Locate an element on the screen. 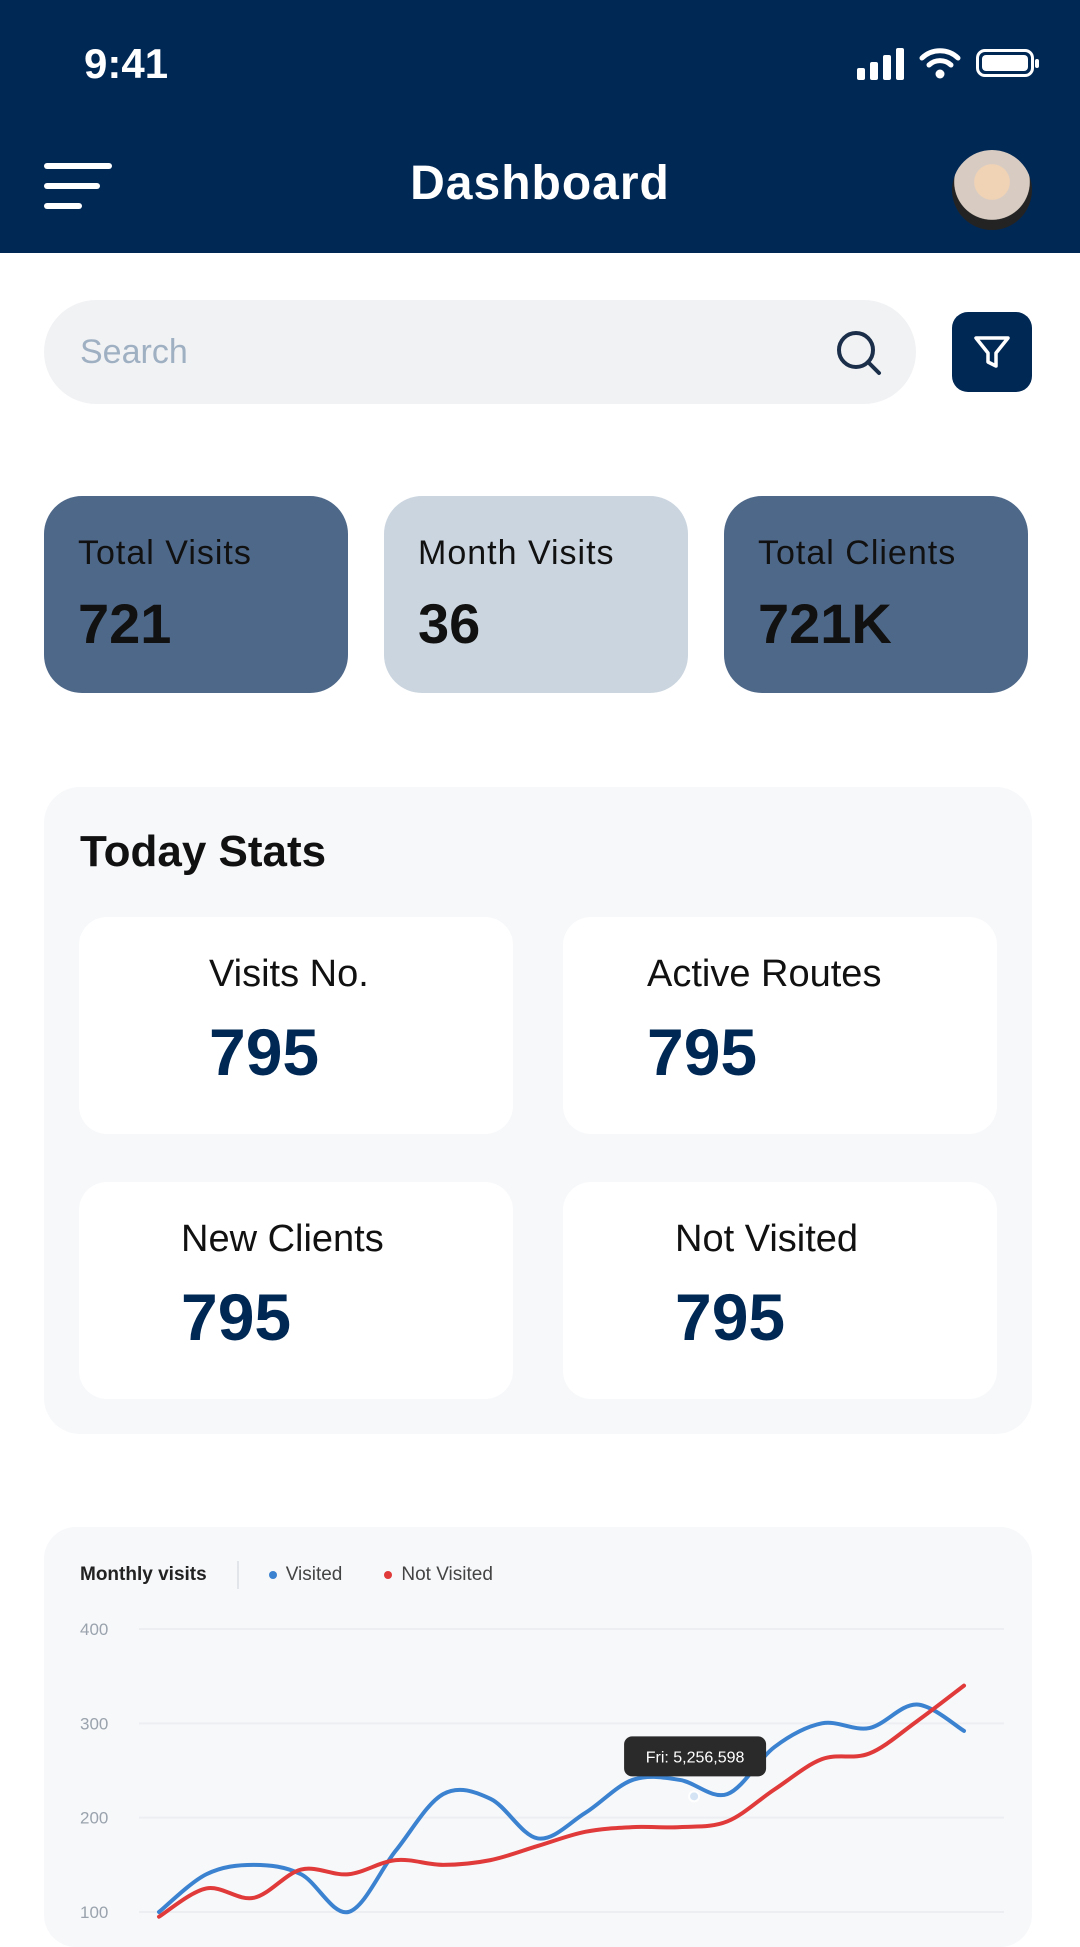  filter-icon is located at coordinates (992, 352).